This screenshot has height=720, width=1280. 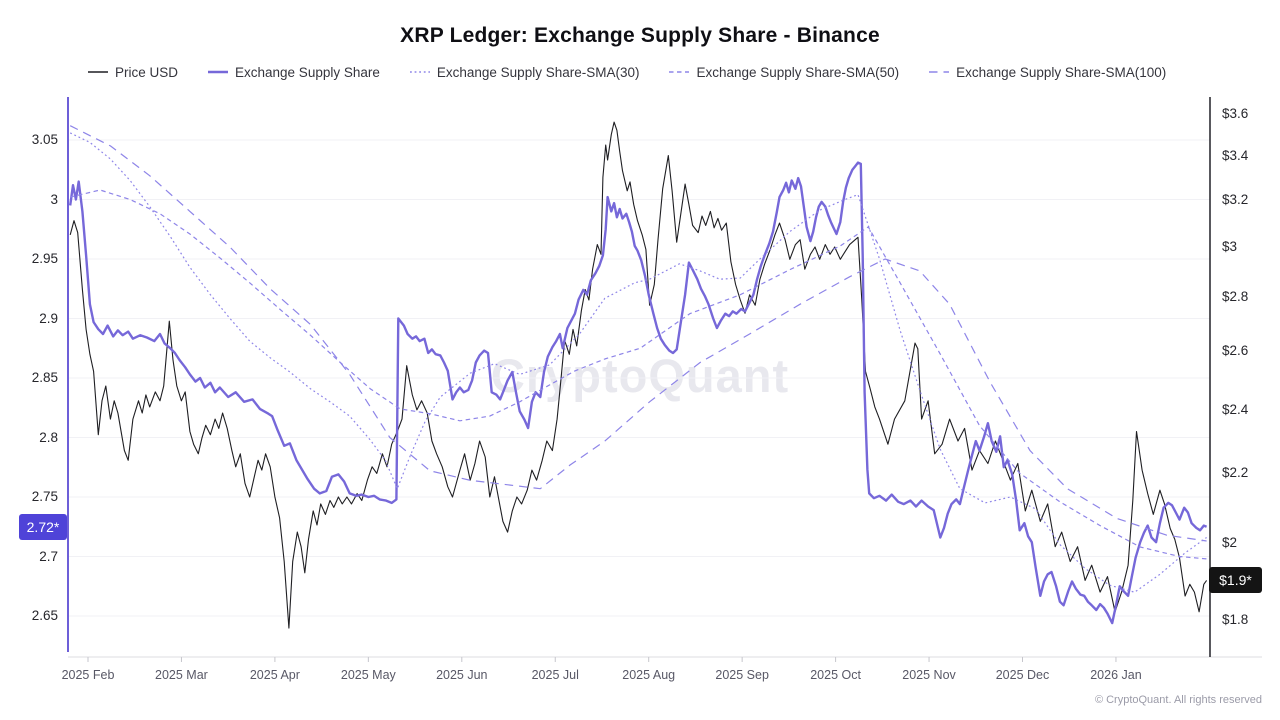 I want to click on x-axis-label: 2025 Oct, so click(x=835, y=675).